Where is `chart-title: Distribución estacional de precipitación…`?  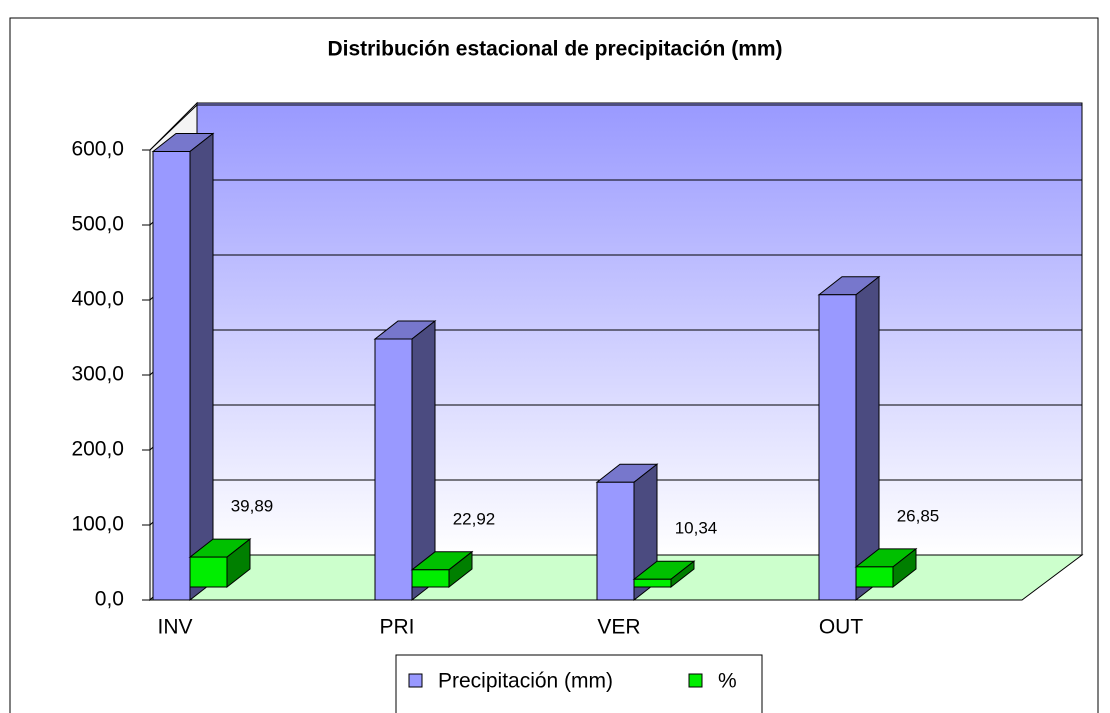
chart-title: Distribución estacional de precipitación… is located at coordinates (554, 49).